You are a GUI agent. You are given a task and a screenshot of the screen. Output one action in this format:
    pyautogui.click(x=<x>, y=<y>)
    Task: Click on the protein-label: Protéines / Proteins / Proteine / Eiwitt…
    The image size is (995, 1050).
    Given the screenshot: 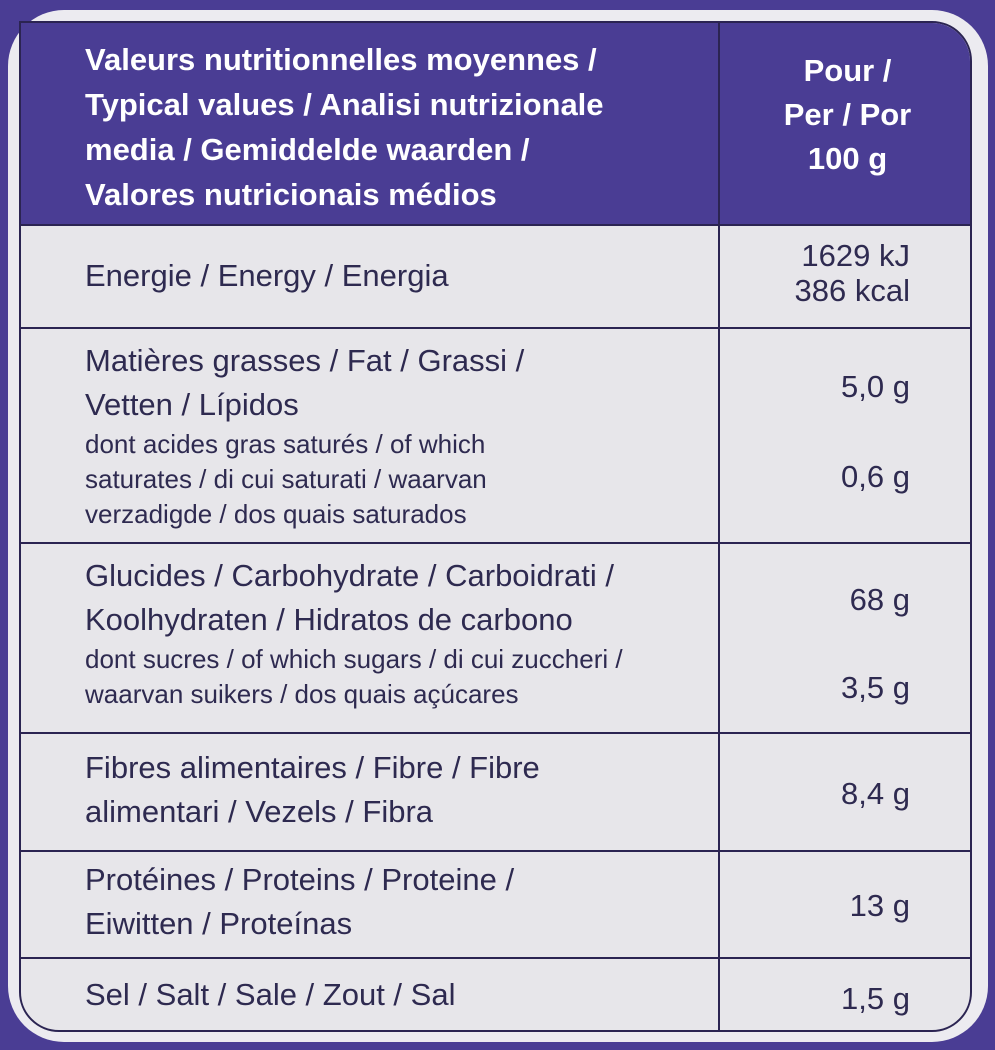 What is the action you would take?
    pyautogui.click(x=299, y=902)
    